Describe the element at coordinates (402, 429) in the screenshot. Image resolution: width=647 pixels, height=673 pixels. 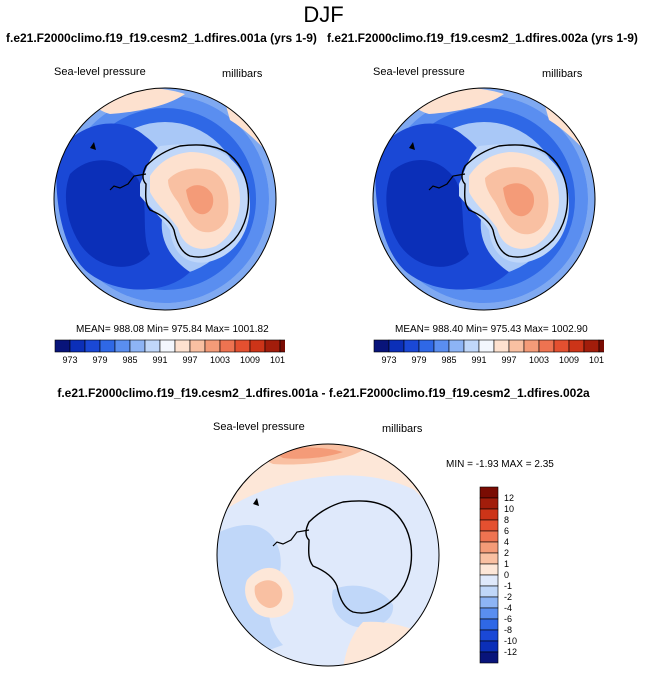
I see `units-label-diff: millibars` at that location.